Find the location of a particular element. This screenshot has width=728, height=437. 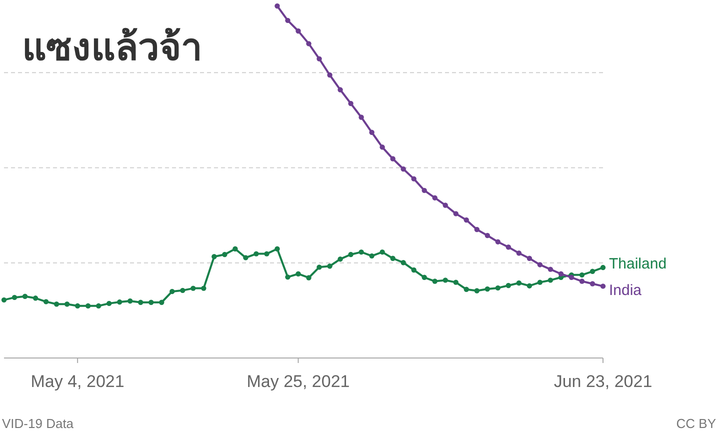

x-tick-label: May 25, 2021 is located at coordinates (298, 381).